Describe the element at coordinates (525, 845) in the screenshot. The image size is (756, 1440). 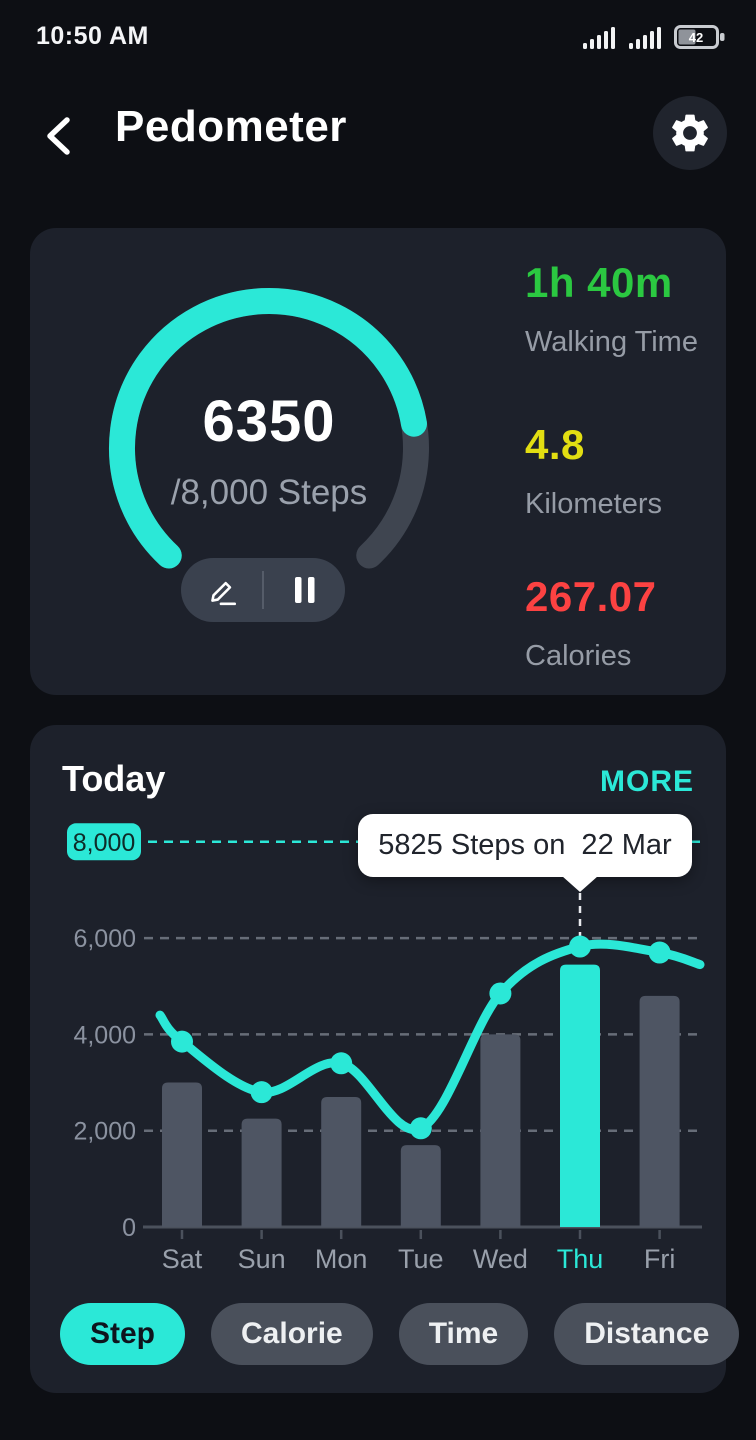
I see `chart-tooltip-text: 5825 Steps on 22 Mar` at that location.